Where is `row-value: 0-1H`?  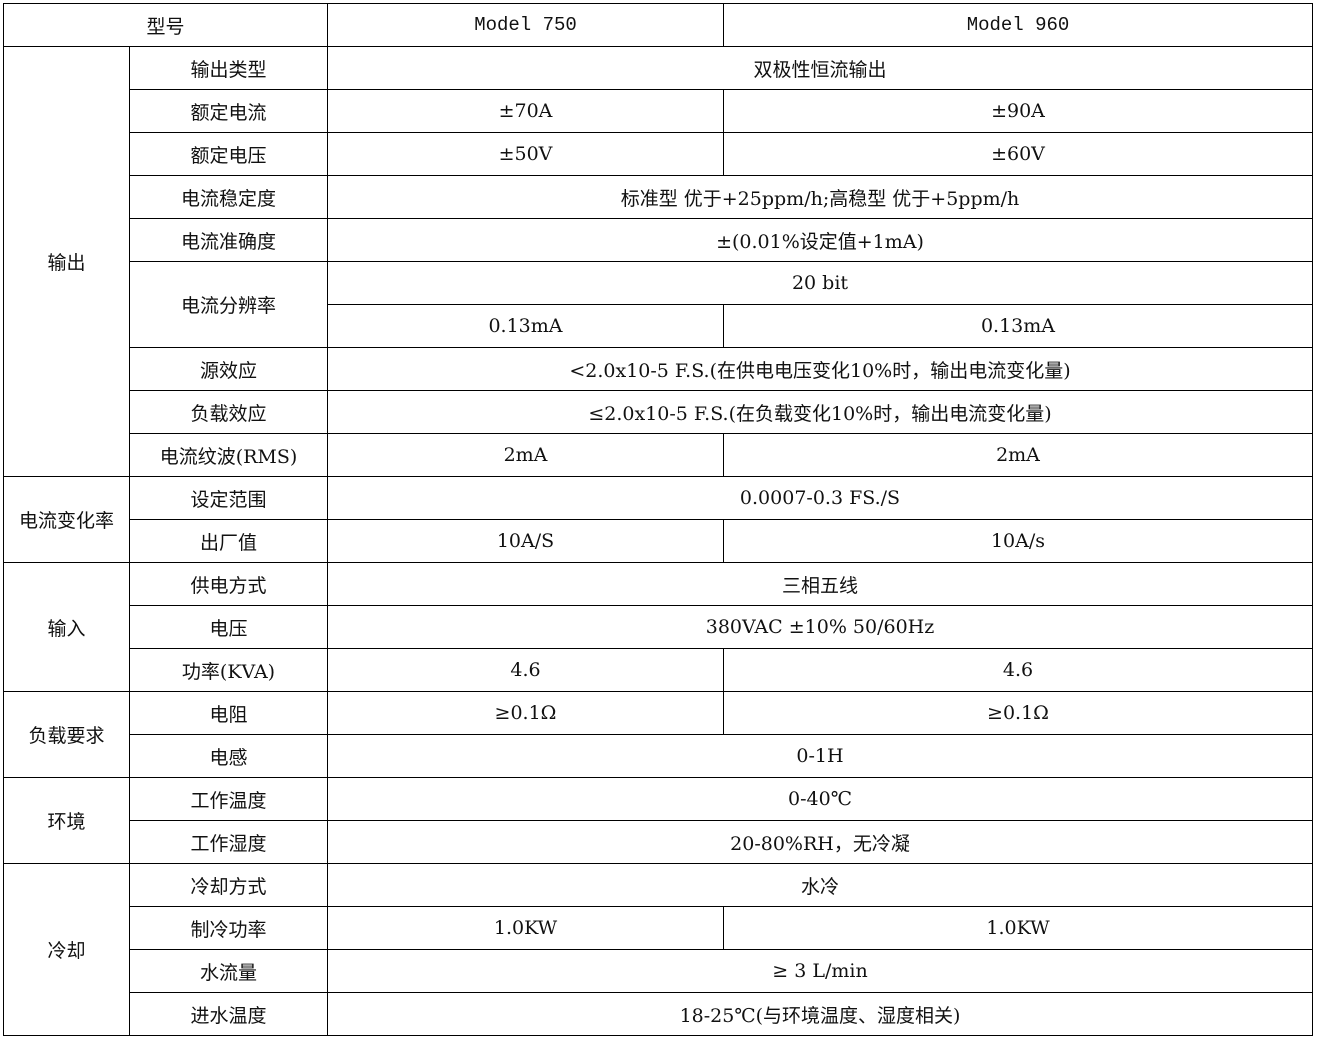
row-value: 0-1H is located at coordinates (820, 756).